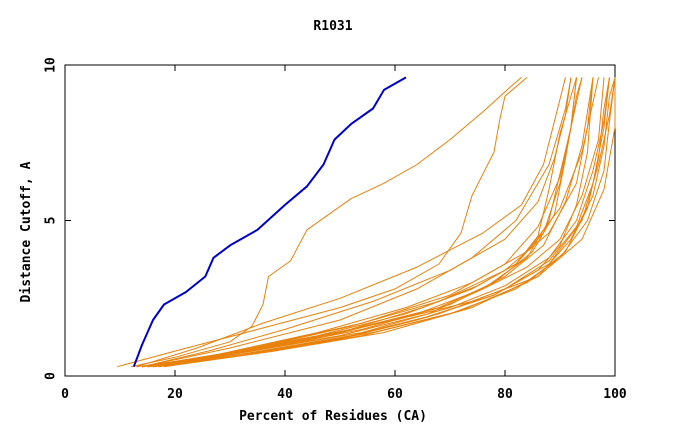  Describe the element at coordinates (615, 394) in the screenshot. I see `x-tick-label: 100` at that location.